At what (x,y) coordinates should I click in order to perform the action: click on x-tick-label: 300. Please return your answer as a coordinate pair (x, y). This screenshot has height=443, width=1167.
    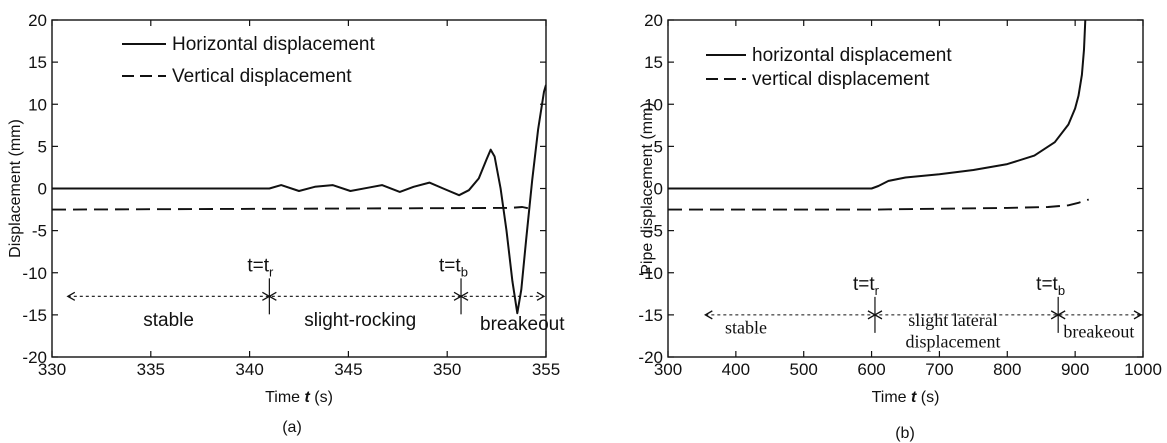
    Looking at the image, I should click on (668, 369).